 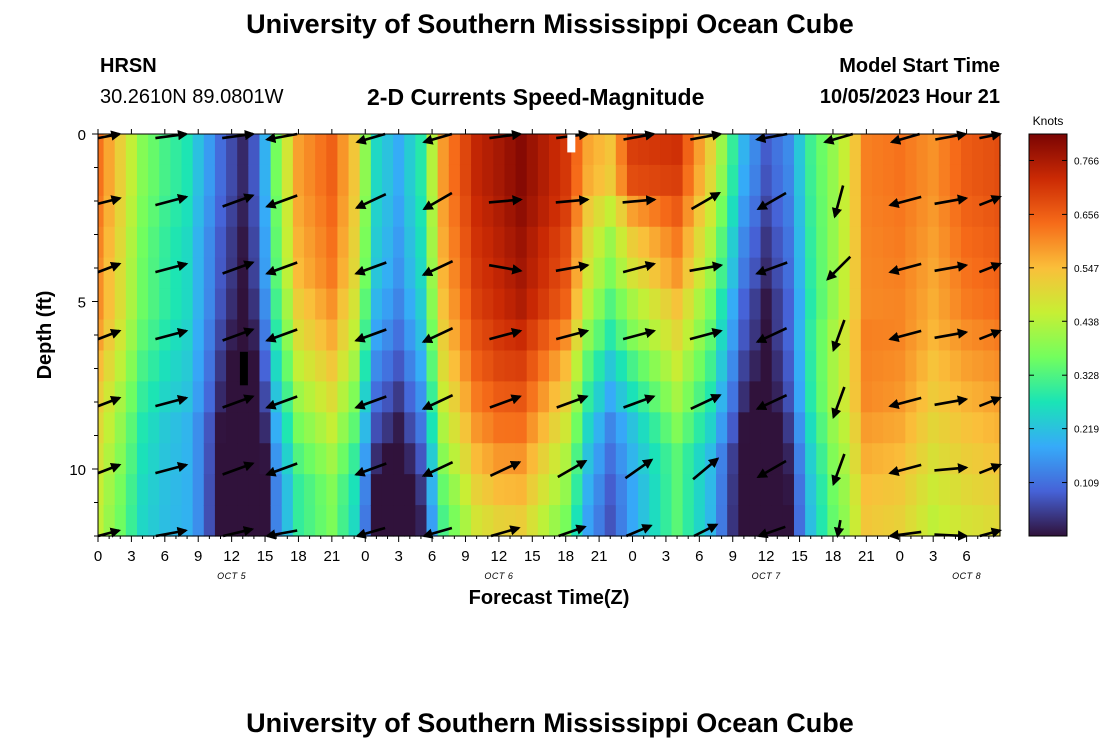 What do you see at coordinates (536, 97) in the screenshot?
I see `chart-subtitle: 2-D Currents Speed-Magnitude` at bounding box center [536, 97].